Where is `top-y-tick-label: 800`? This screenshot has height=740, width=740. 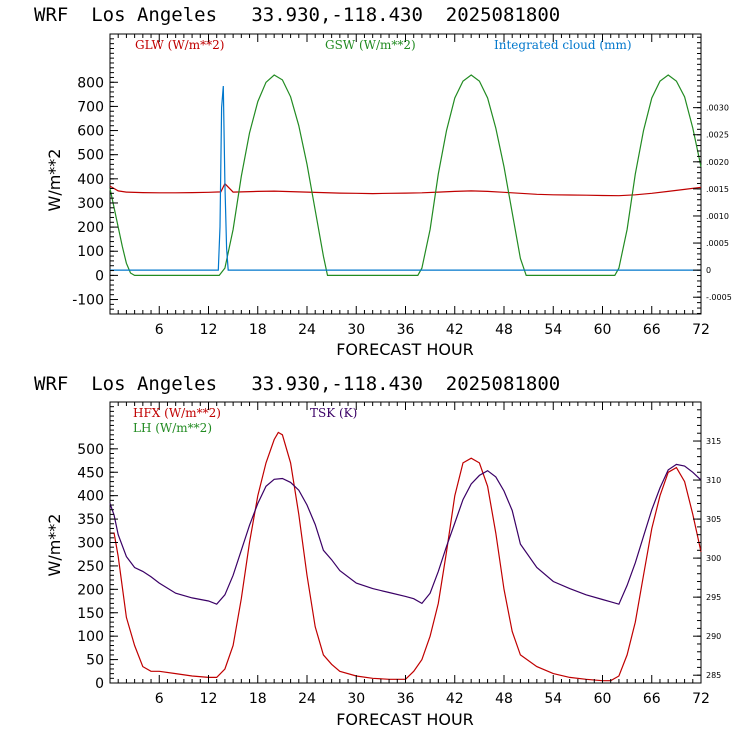
top-y-tick-label: 800 is located at coordinates (90, 83).